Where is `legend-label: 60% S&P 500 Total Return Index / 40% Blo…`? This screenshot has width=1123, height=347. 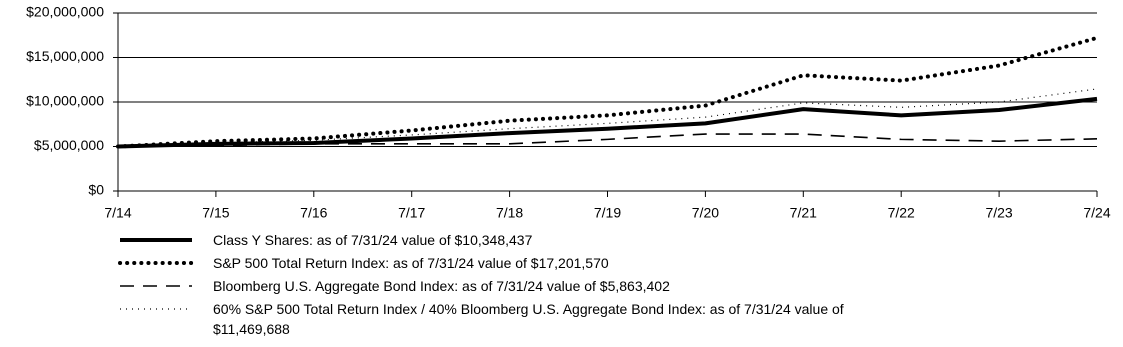
legend-label: 60% S&P 500 Total Return Index / 40% Blo… is located at coordinates (528, 319).